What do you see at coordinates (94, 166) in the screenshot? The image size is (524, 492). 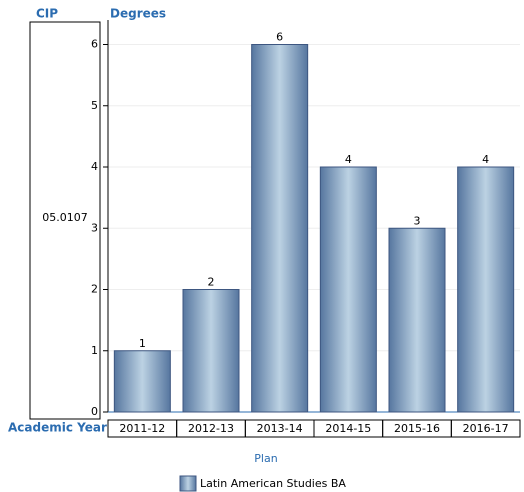 I see `y-tick-label: 4` at bounding box center [94, 166].